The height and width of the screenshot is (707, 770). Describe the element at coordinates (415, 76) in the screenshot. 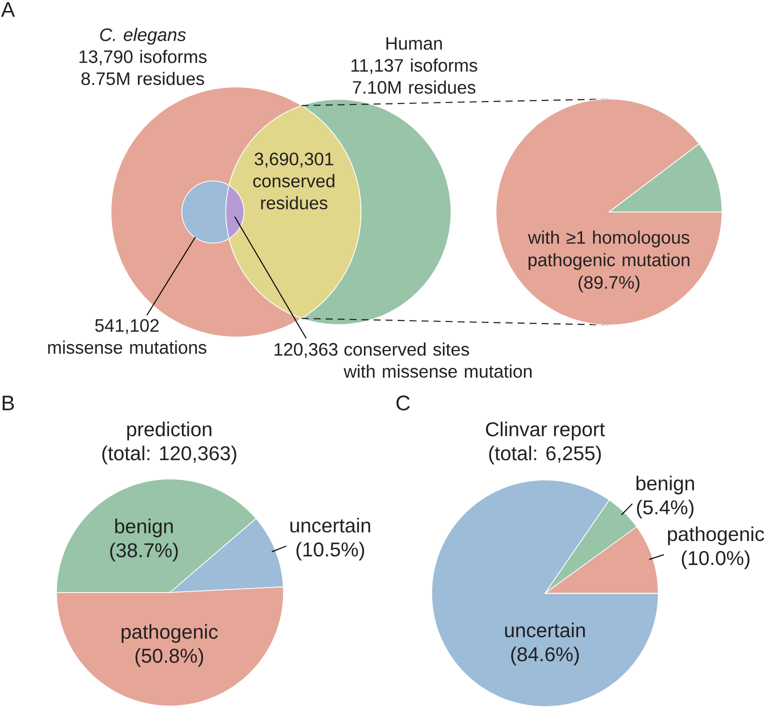

I see `data-label: 11,137 isoforms 7.10M residues` at that location.